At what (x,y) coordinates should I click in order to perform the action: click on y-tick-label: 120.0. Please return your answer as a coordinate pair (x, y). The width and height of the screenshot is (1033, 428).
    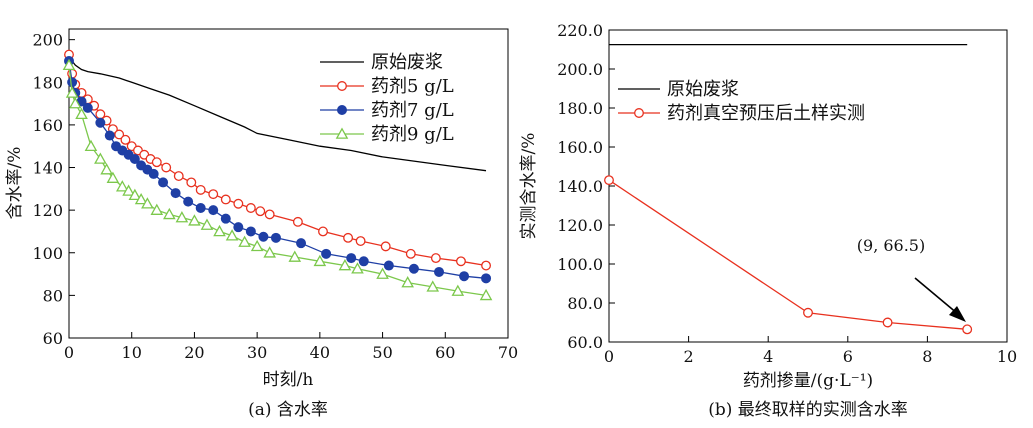
    Looking at the image, I should click on (580, 225).